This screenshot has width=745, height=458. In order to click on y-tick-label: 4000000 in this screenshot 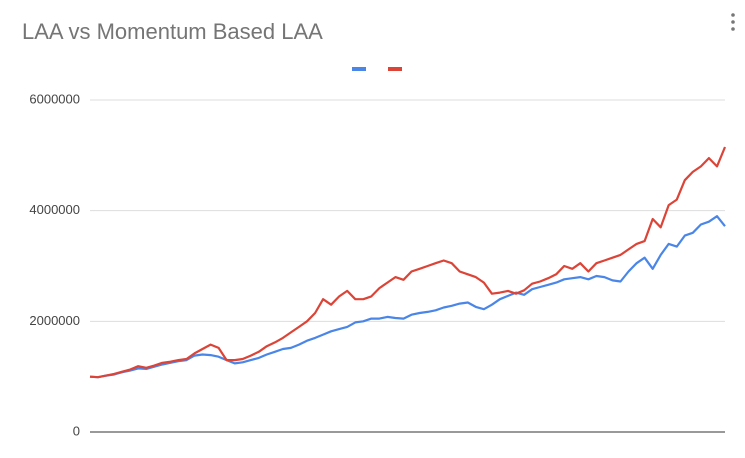, I will do `click(54, 209)`.